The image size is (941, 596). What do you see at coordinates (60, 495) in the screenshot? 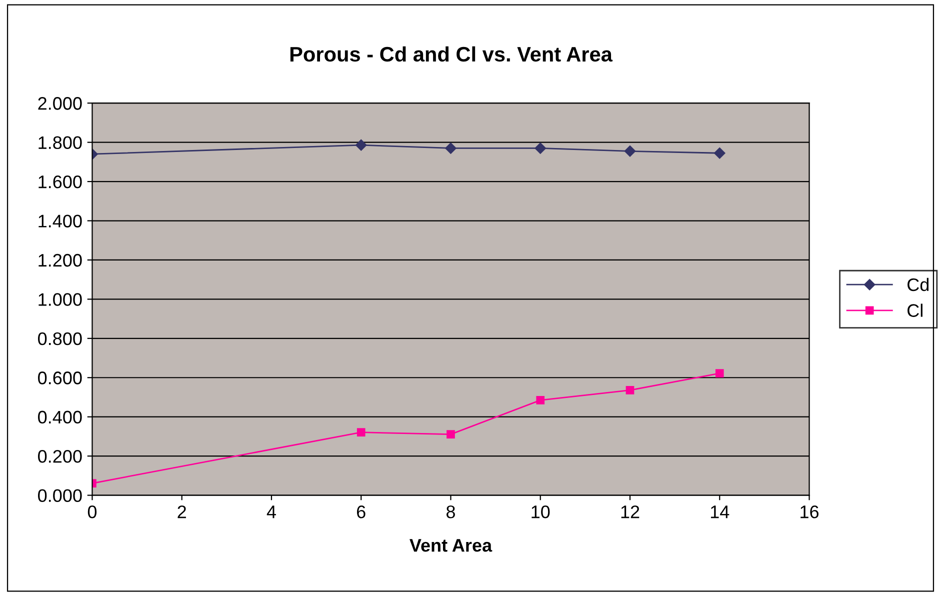
I see `y-tick-label: 0.000` at bounding box center [60, 495].